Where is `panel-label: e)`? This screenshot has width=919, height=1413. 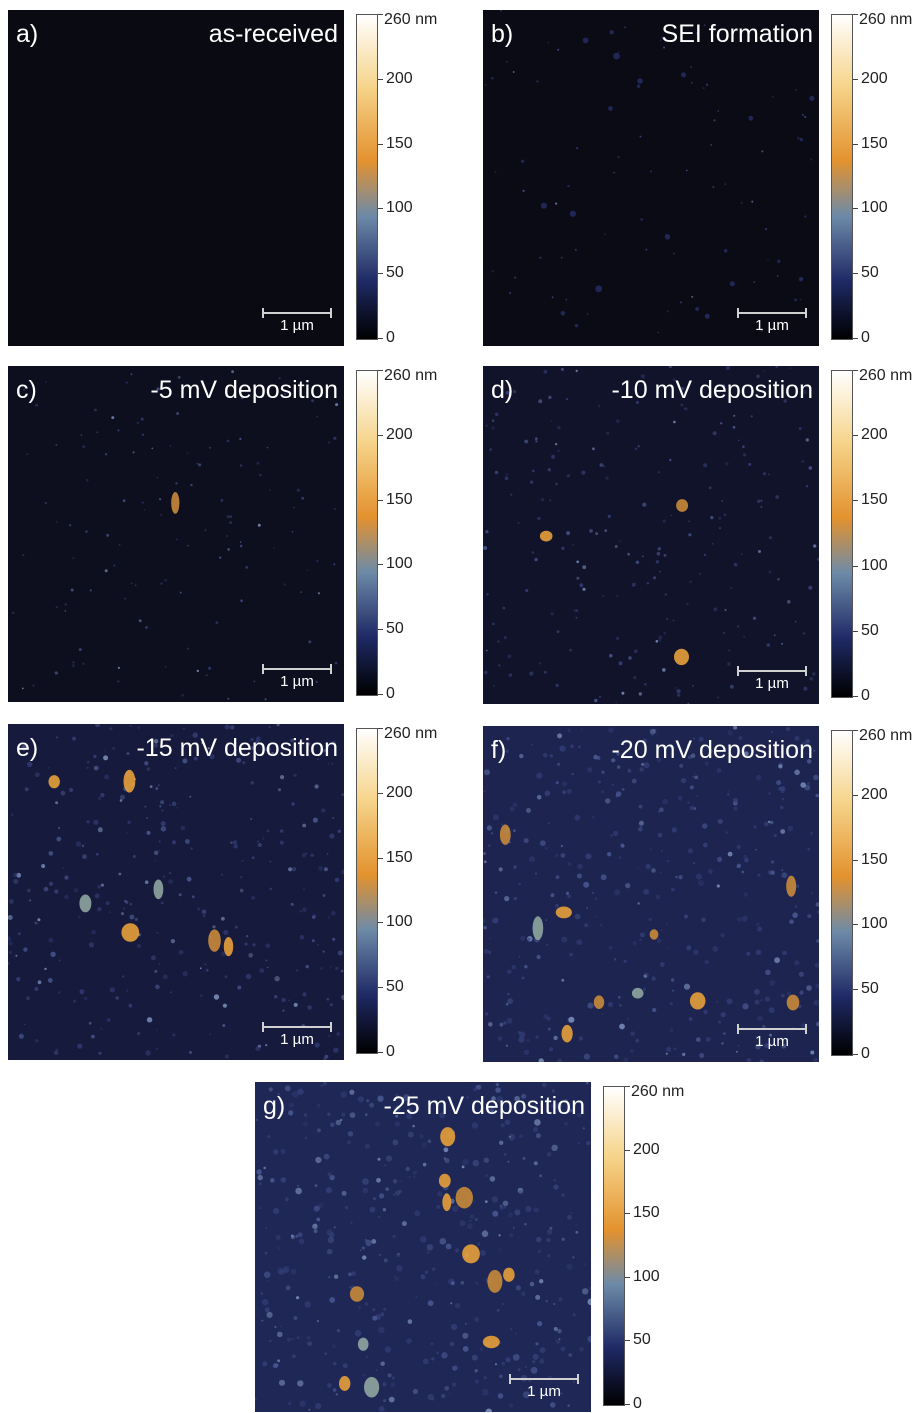
panel-label: e) is located at coordinates (27, 748).